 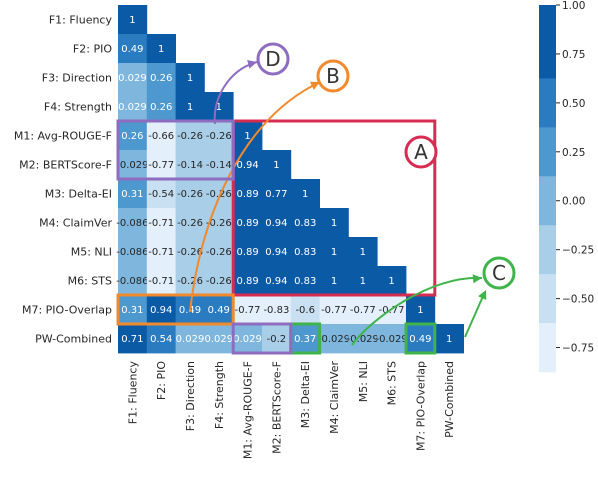 What do you see at coordinates (305, 394) in the screenshot?
I see `column-label-m3-delta-ei: M3: Delta-EI` at bounding box center [305, 394].